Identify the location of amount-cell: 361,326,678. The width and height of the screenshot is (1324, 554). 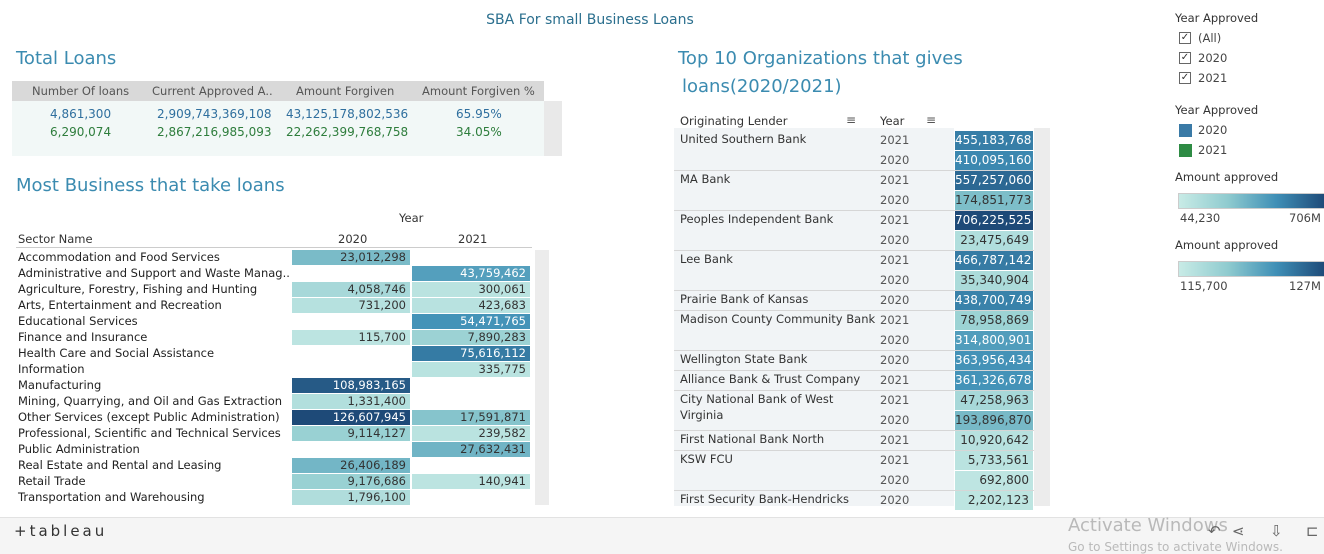
(994, 380).